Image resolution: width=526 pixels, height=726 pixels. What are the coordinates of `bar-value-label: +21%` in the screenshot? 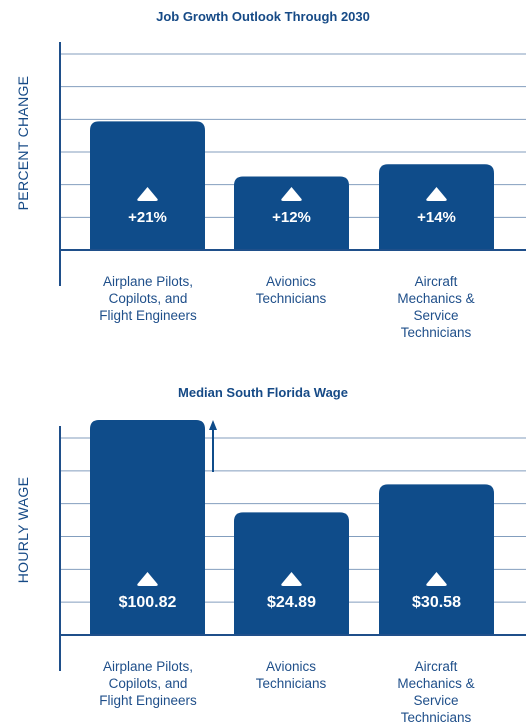 It's located at (147, 217).